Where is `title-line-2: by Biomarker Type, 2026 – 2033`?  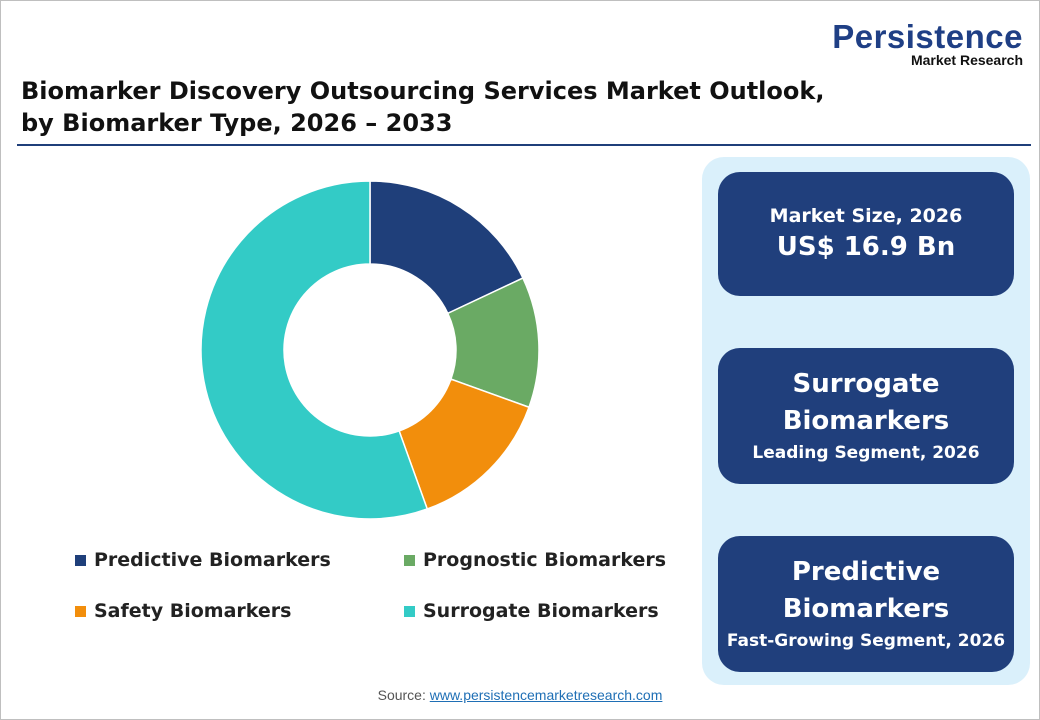
title-line-2: by Biomarker Type, 2026 – 2033 is located at coordinates (237, 123).